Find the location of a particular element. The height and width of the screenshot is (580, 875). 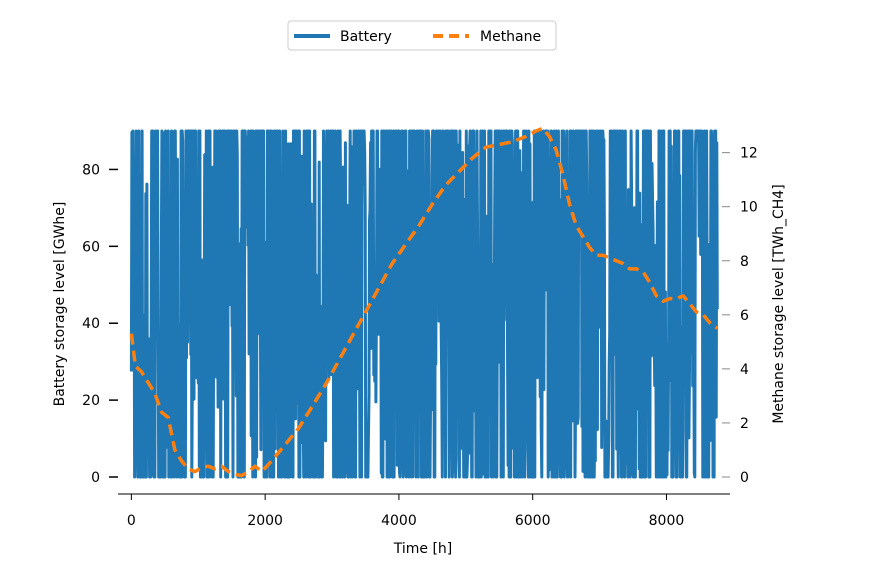

y-right-tick-label: 6 is located at coordinates (744, 316).